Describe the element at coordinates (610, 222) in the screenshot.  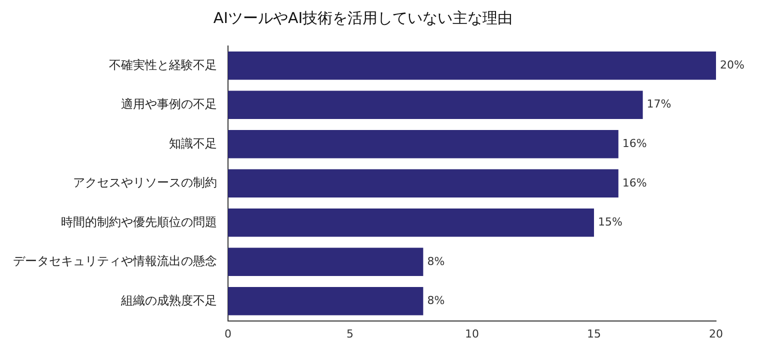
I see `data-label: 15%` at that location.